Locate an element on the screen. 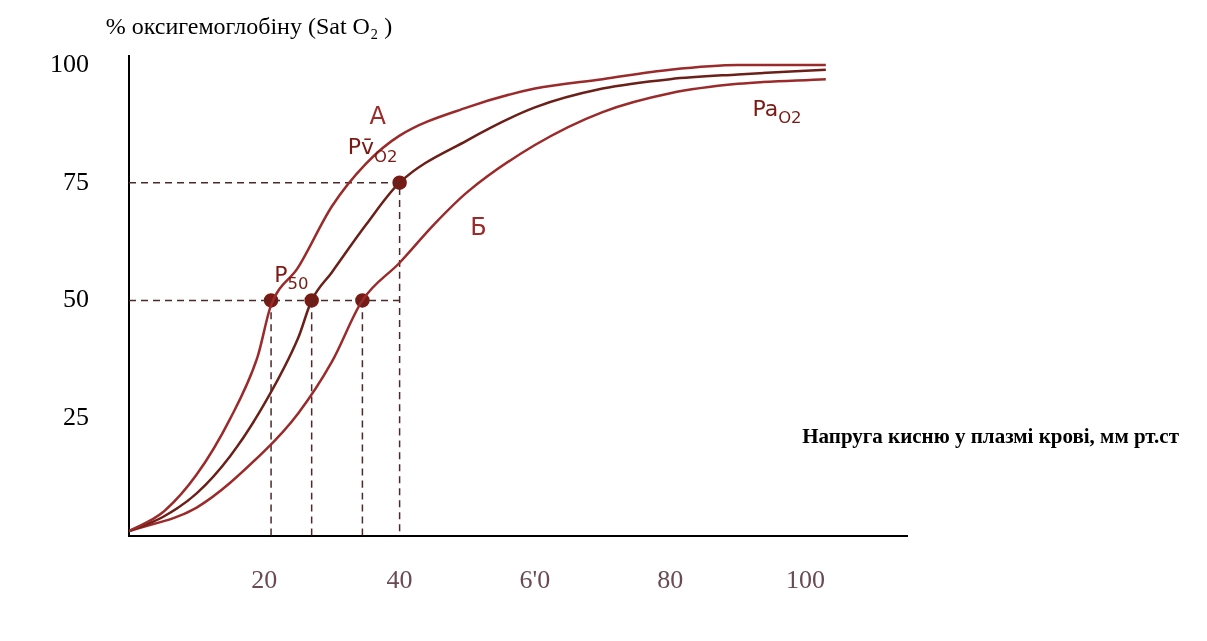 The image size is (1207, 641). x-tick-label: 80 is located at coordinates (670, 580).